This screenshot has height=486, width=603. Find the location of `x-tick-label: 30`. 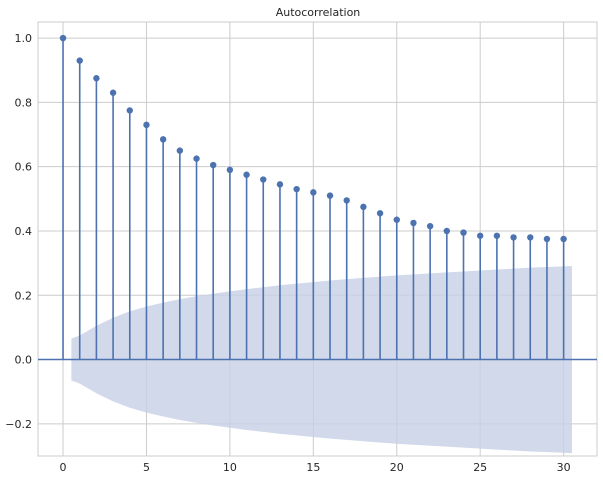

x-tick-label: 30 is located at coordinates (564, 467).